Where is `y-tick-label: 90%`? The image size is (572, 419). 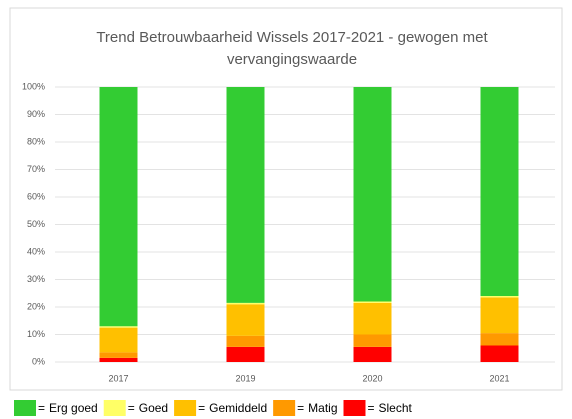
y-tick-label: 90% is located at coordinates (36, 114).